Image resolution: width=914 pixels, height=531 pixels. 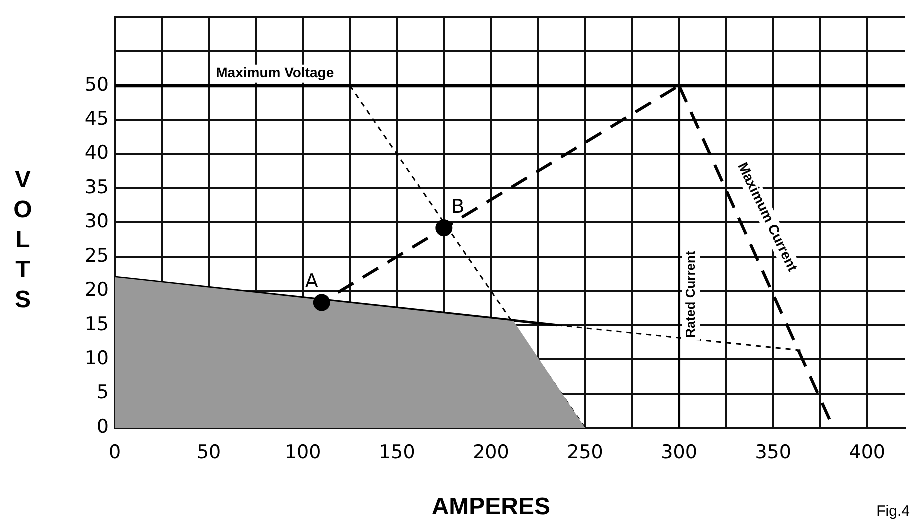 I want to click on x-tick-label: 300, so click(x=679, y=452).